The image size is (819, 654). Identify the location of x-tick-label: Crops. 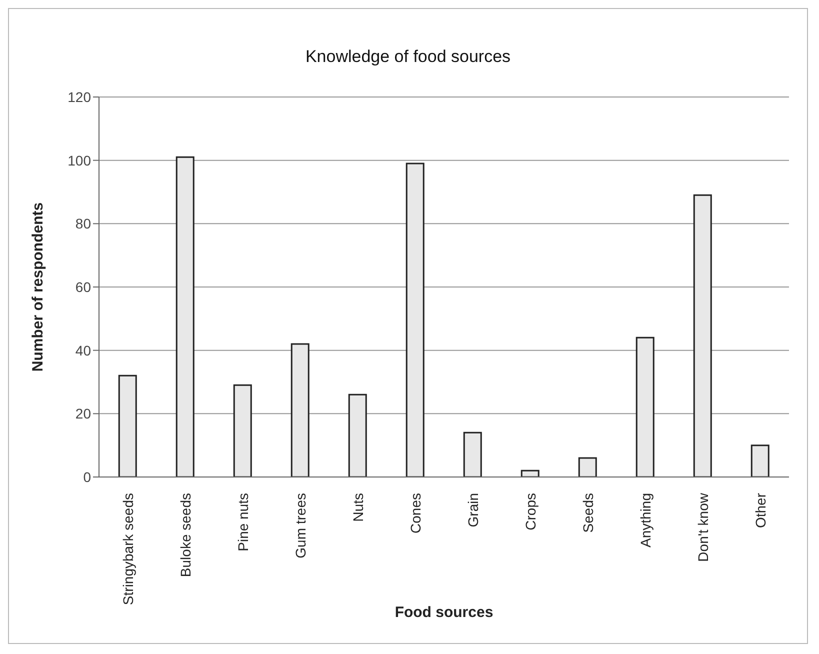
(530, 511).